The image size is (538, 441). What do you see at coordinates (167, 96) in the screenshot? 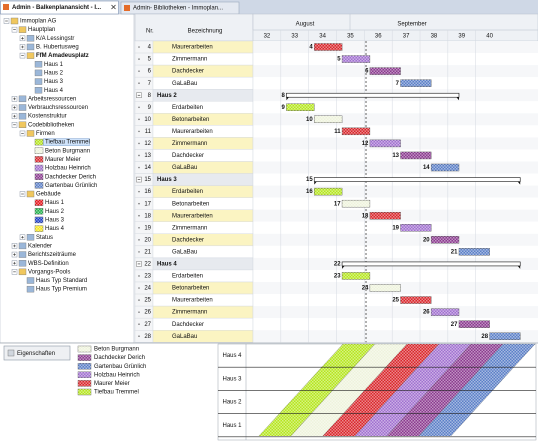
I see `row-label: Haus 2` at bounding box center [167, 96].